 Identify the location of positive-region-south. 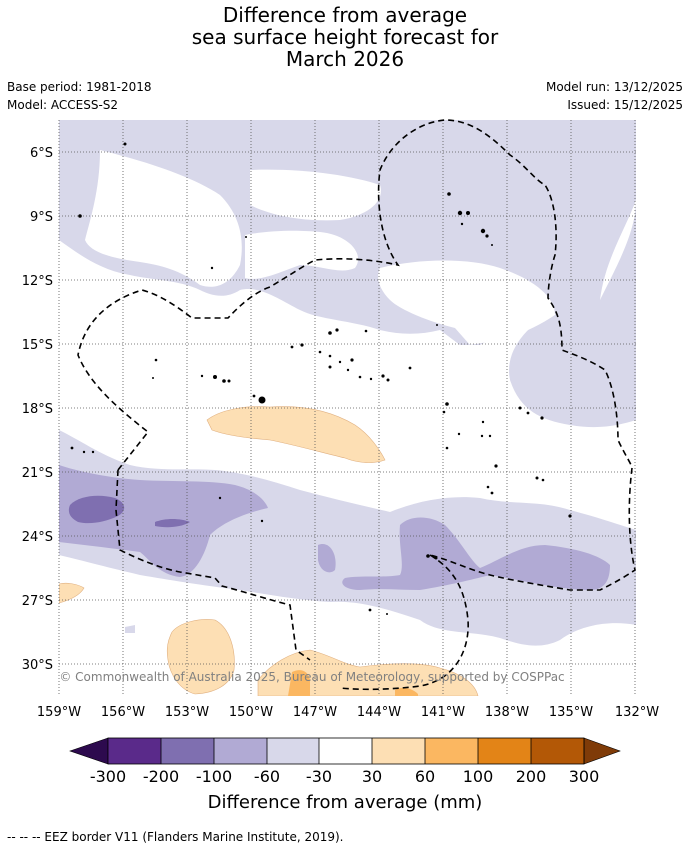
(368, 672).